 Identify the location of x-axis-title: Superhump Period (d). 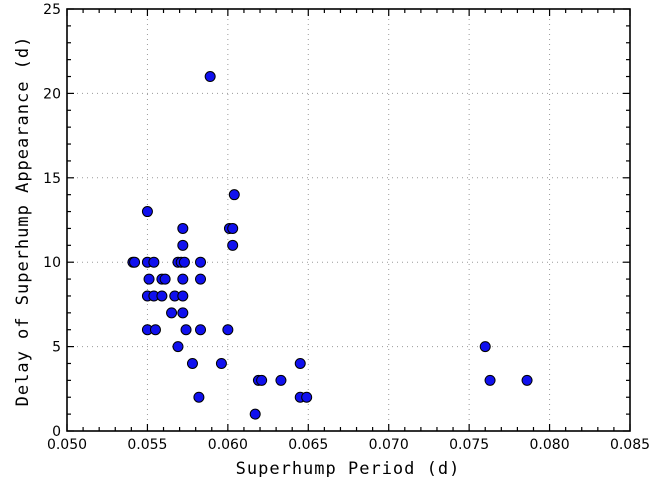
(348, 468).